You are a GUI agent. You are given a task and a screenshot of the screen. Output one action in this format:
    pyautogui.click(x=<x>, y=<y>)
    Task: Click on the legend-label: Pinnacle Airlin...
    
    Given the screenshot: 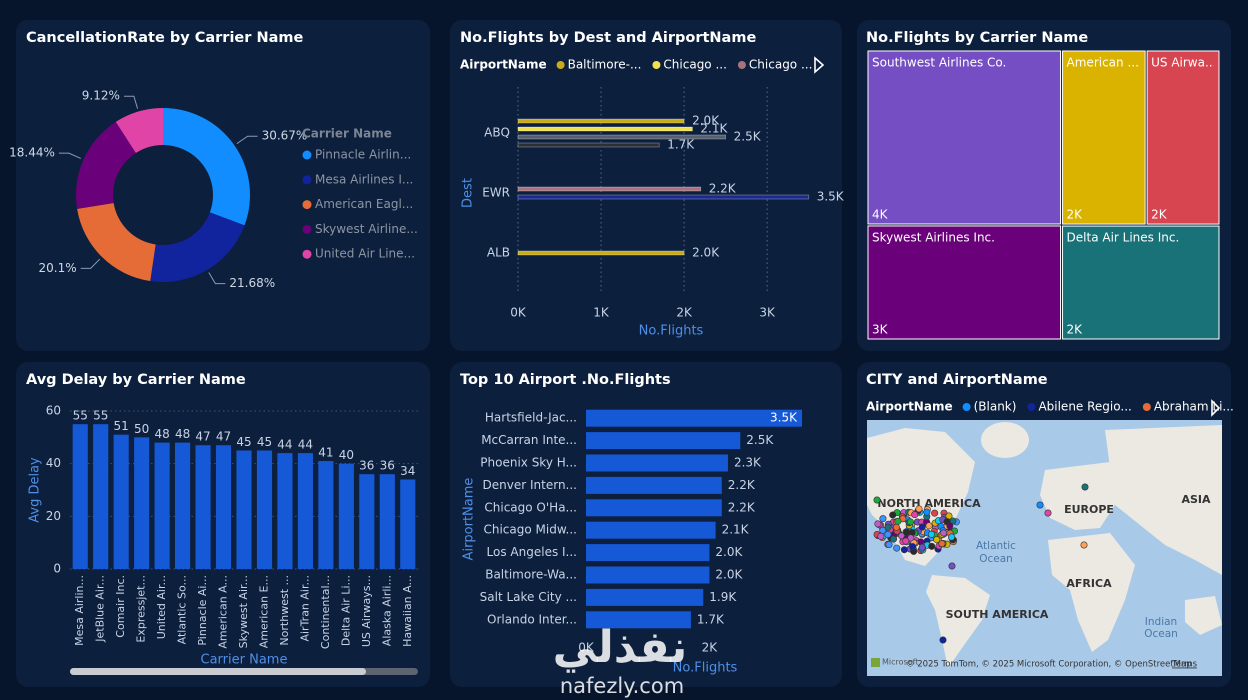 What is the action you would take?
    pyautogui.click(x=363, y=155)
    